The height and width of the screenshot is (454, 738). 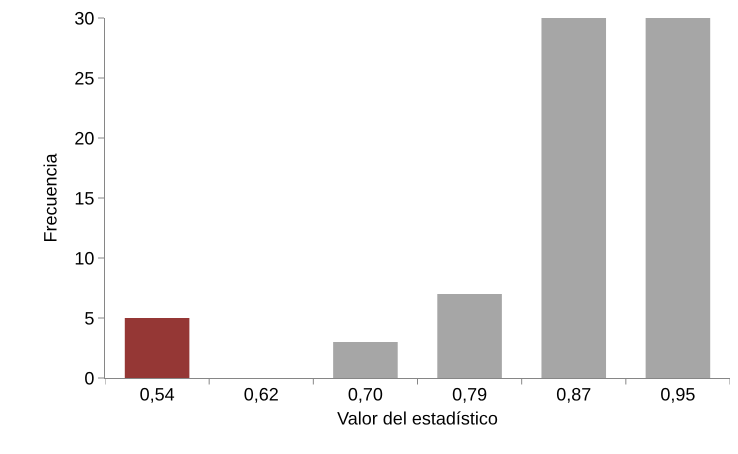 What do you see at coordinates (84, 78) in the screenshot?
I see `y-tick-label: 25` at bounding box center [84, 78].